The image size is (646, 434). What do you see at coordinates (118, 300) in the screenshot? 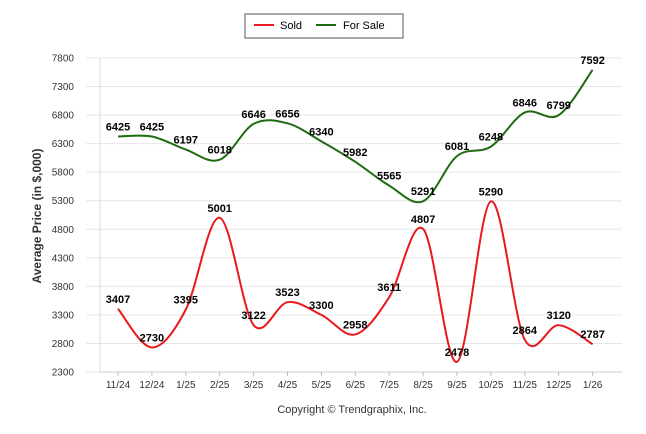
I see `data-label-sold: 3407` at bounding box center [118, 300].